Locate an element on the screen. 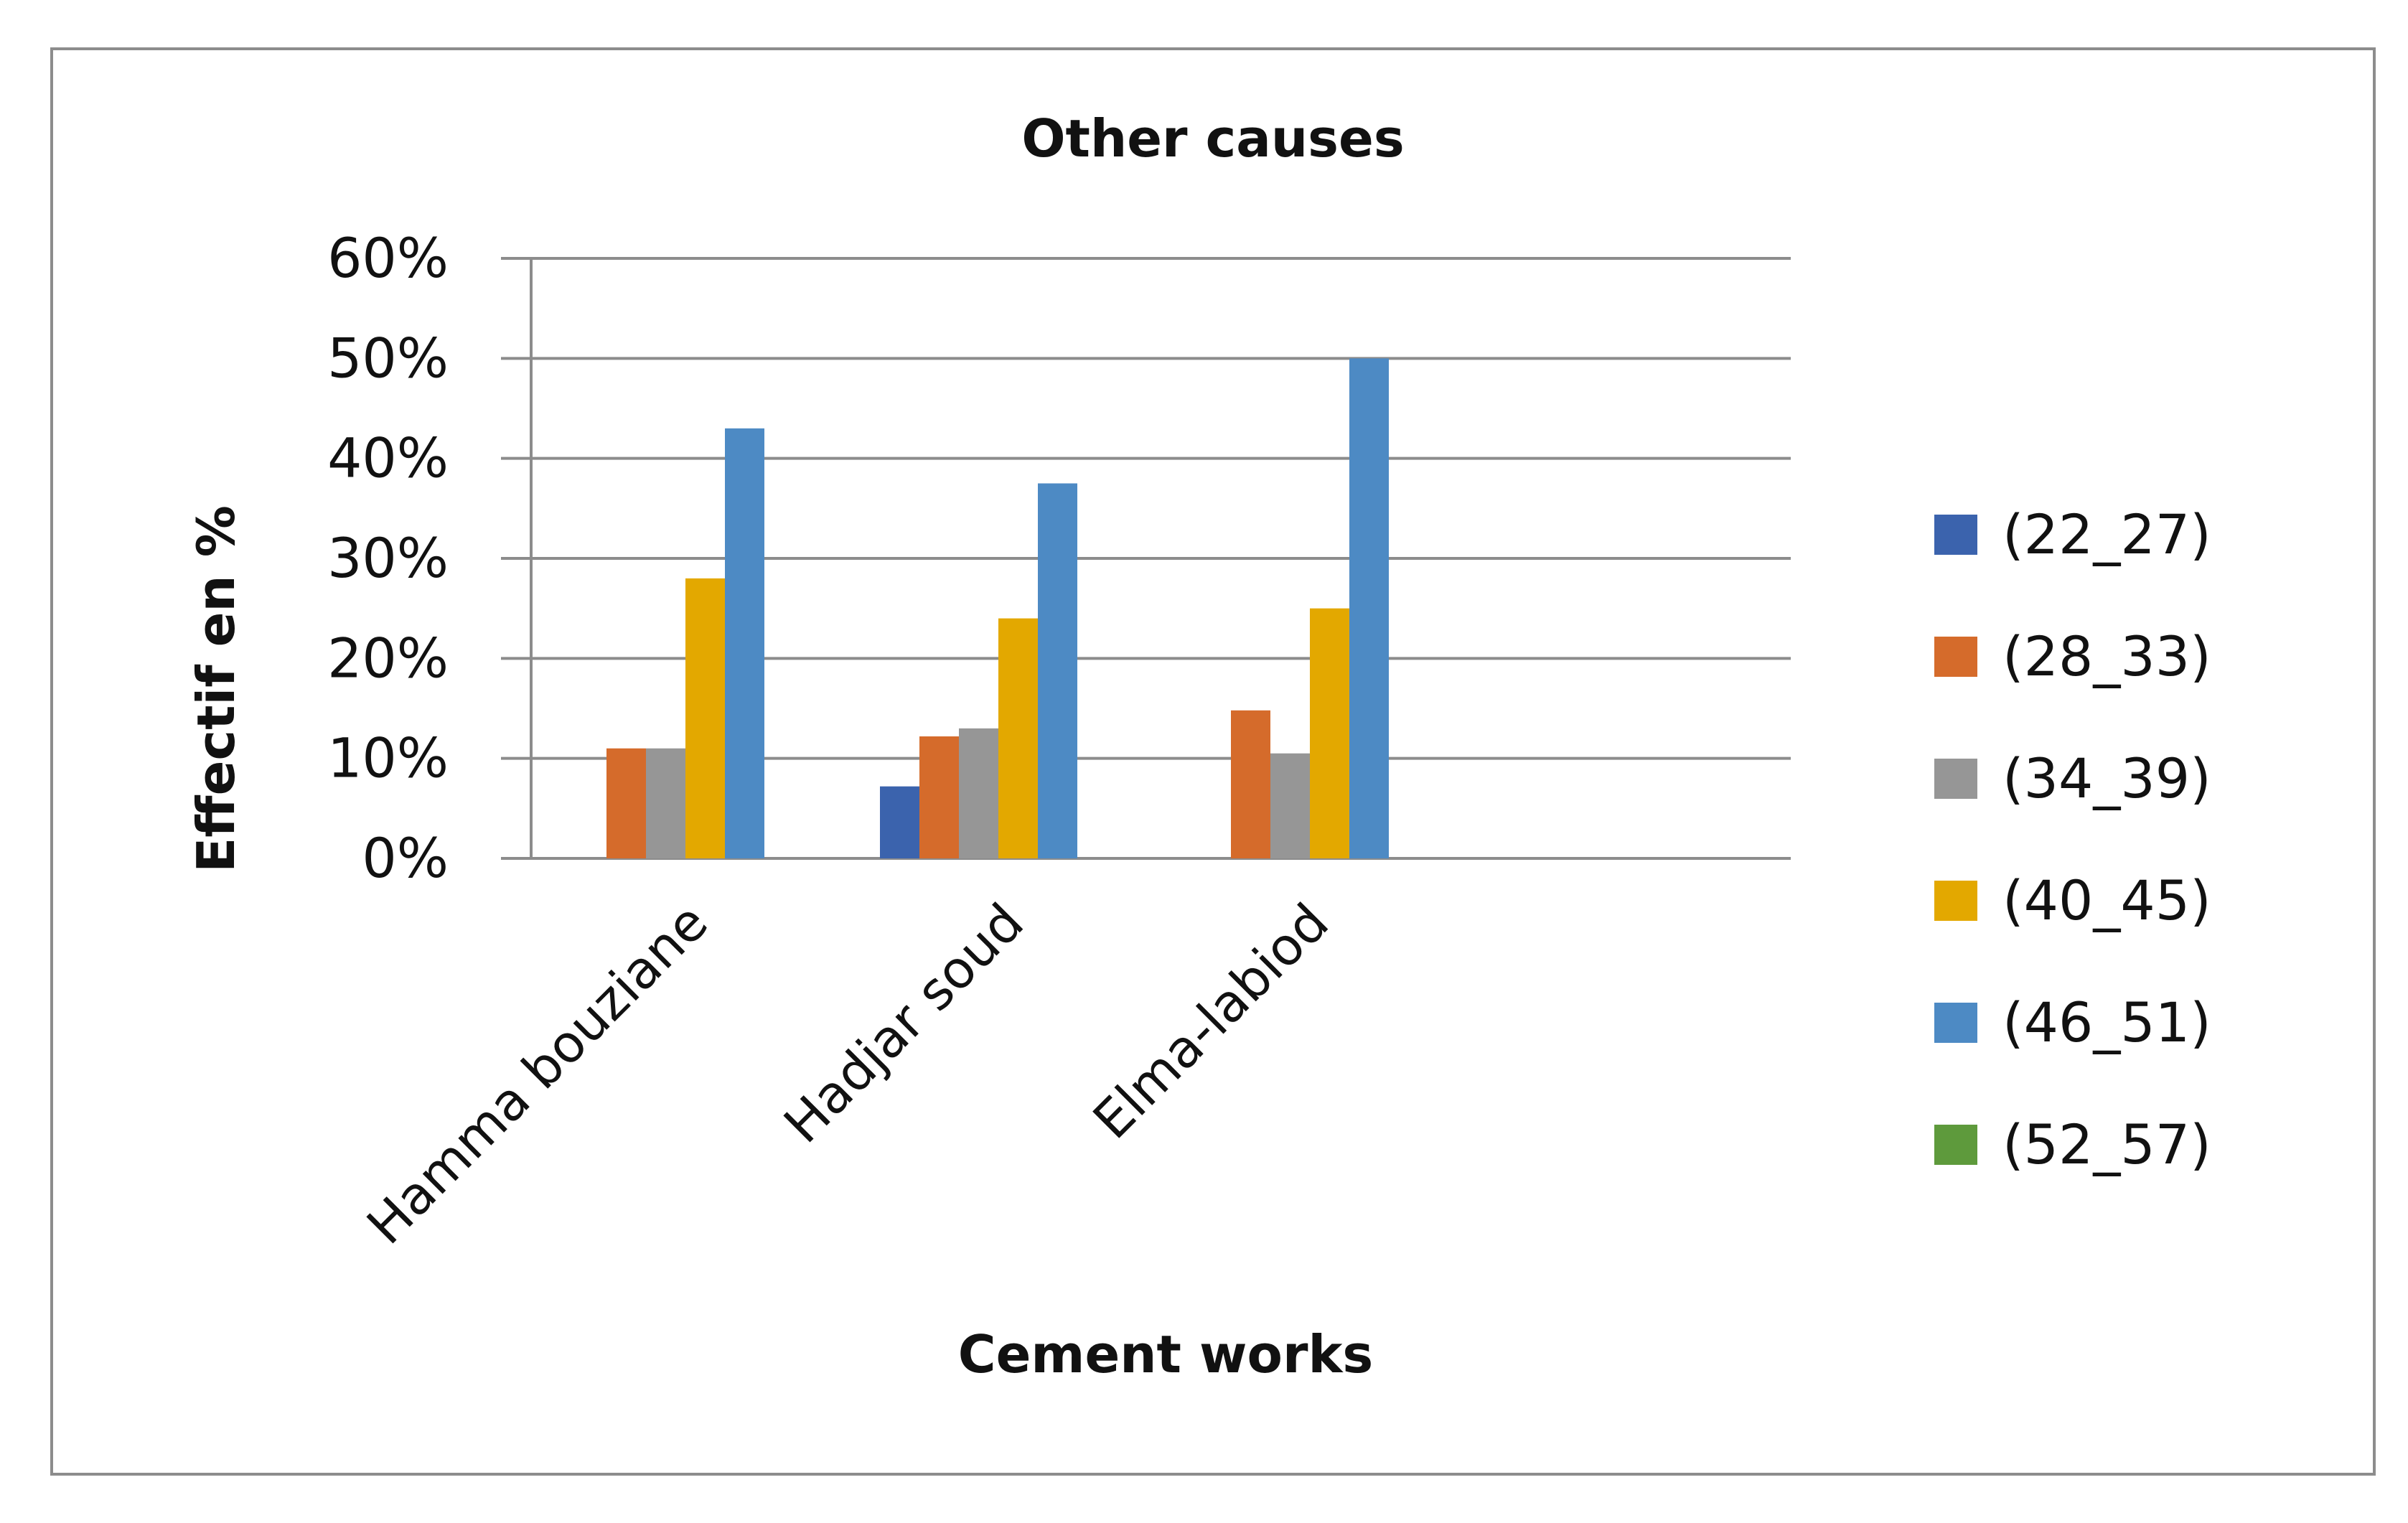 This screenshot has width=2408, height=1523. legend-label: (52_57) is located at coordinates (2106, 1144).